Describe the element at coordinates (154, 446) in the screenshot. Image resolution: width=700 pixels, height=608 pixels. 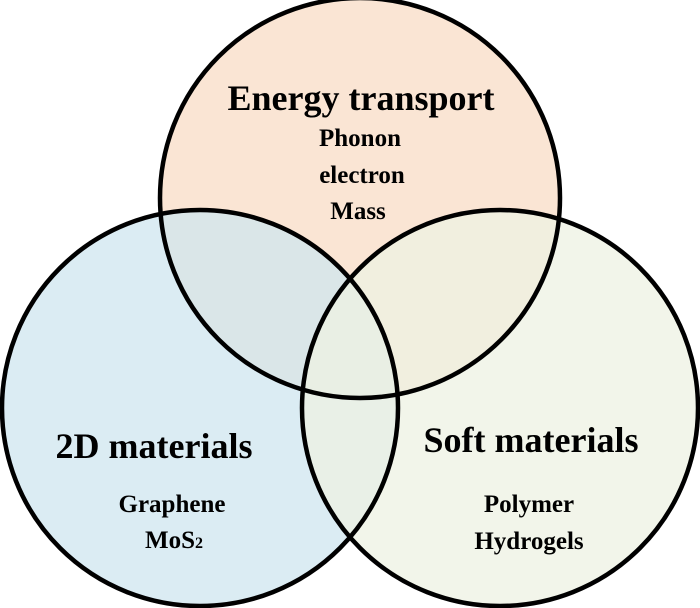
I see `2d-materials-title: 2D materials` at that location.